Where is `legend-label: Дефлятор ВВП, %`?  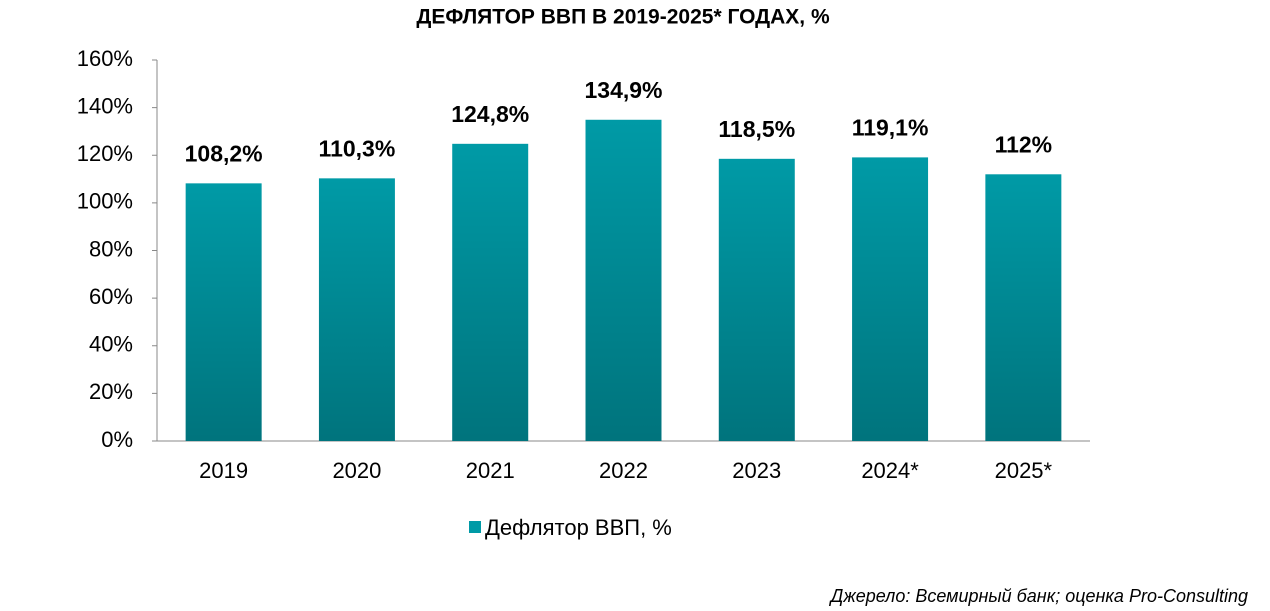 legend-label: Дефлятор ВВП, % is located at coordinates (578, 527).